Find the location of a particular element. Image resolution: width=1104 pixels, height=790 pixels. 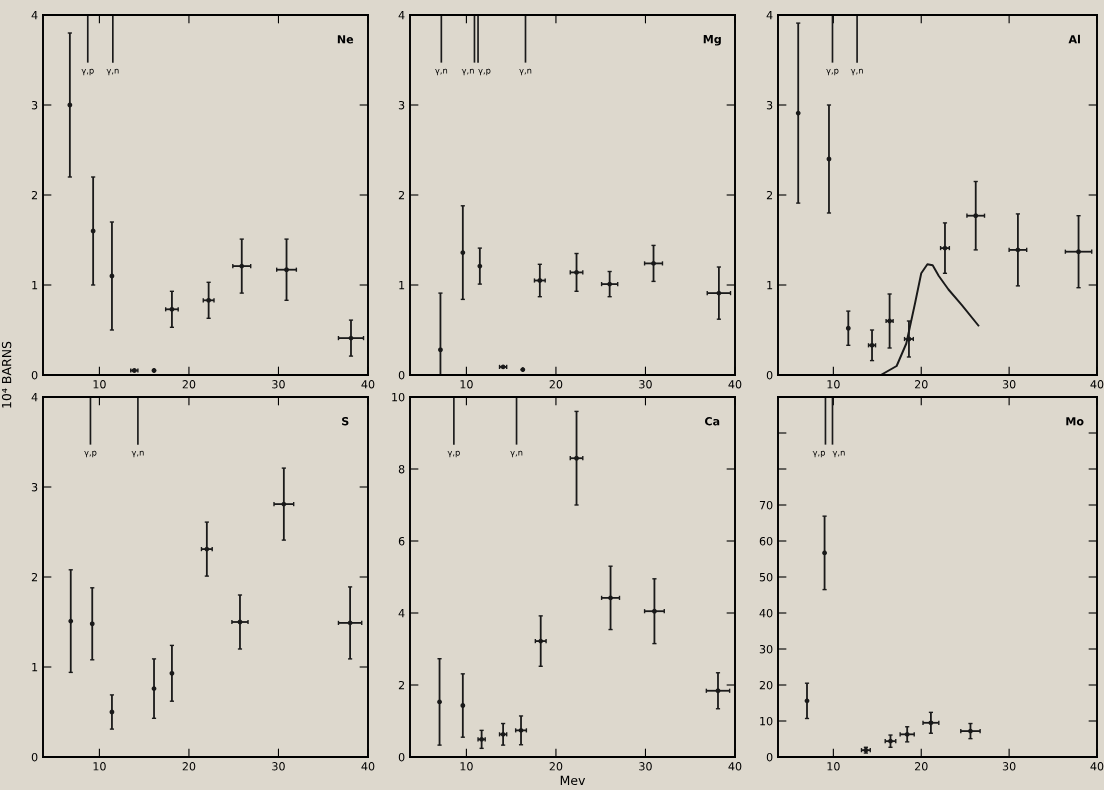

text: Ca is located at coordinates (712, 421).